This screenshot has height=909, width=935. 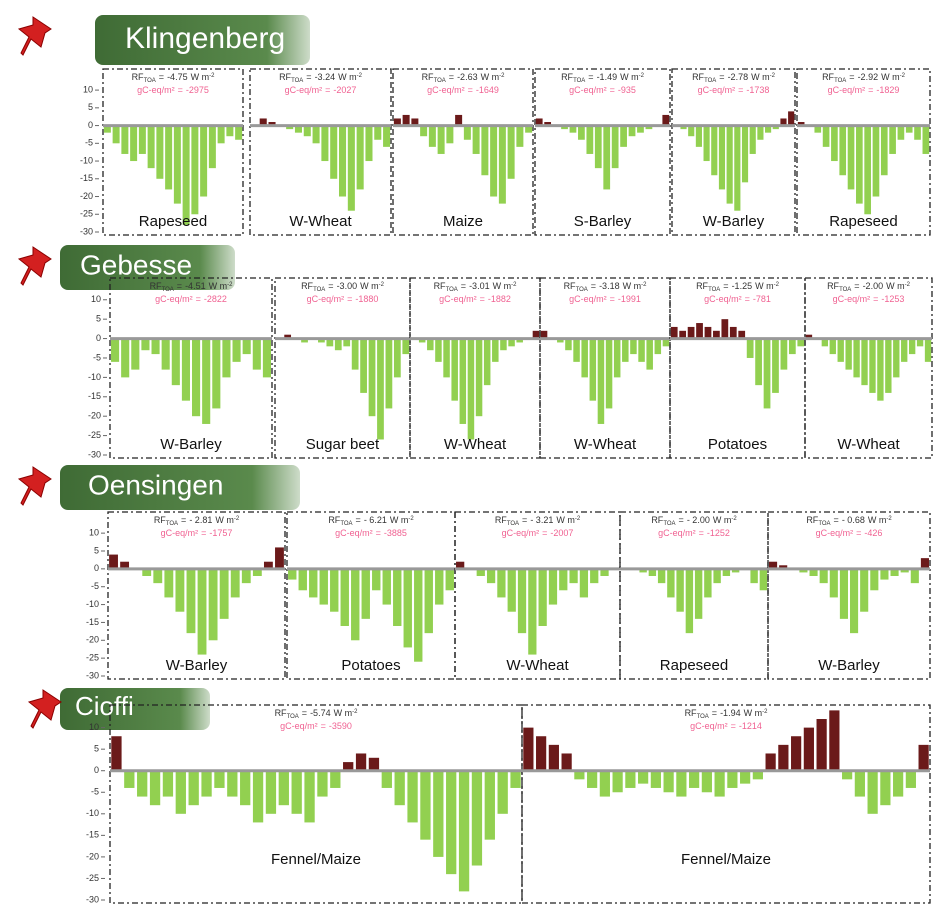 What do you see at coordinates (173, 221) in the screenshot?
I see `crop-label: Rapeseed` at bounding box center [173, 221].